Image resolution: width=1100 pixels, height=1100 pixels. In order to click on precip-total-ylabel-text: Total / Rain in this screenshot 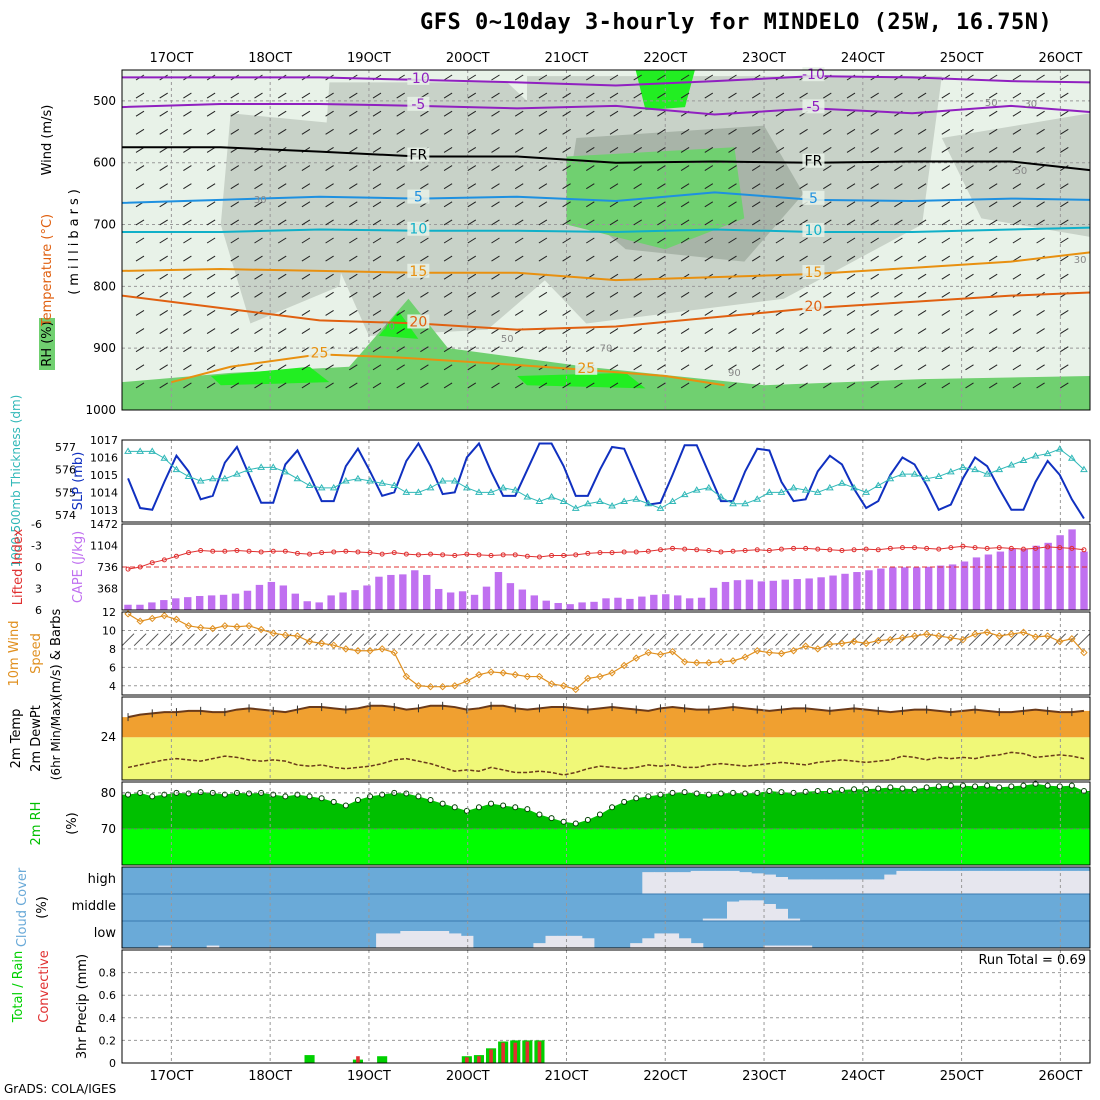, I will do `click(18, 987)`.